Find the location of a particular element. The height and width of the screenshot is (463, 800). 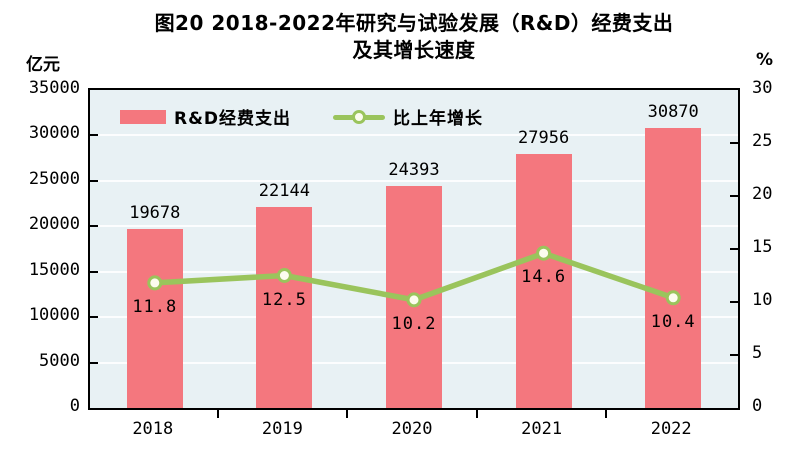

x-axis-label-2022: 2022 is located at coordinates (671, 429).